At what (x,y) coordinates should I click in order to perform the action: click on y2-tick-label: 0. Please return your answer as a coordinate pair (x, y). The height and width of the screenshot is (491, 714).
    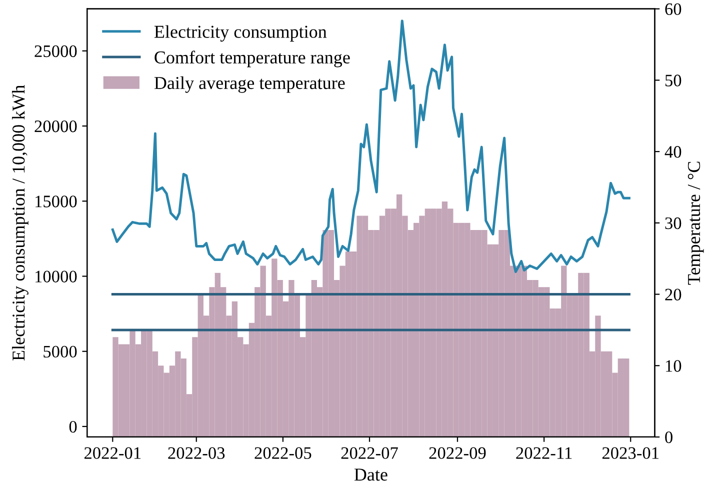
    Looking at the image, I should click on (668, 437).